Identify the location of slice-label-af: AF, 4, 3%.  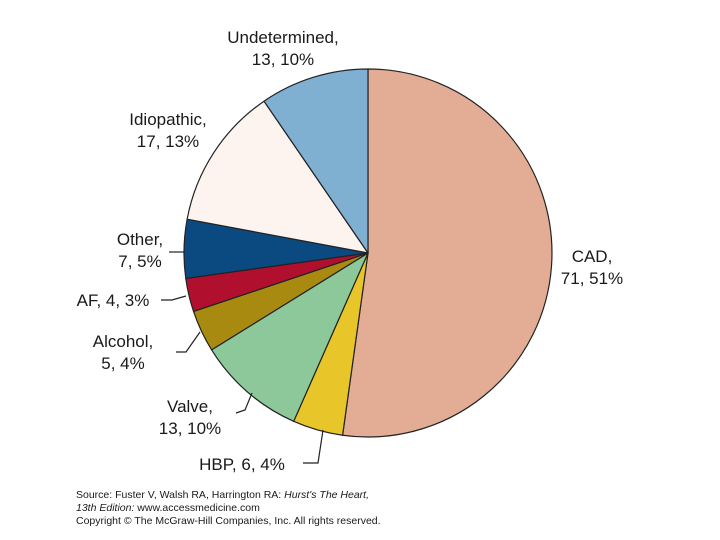
(113, 300).